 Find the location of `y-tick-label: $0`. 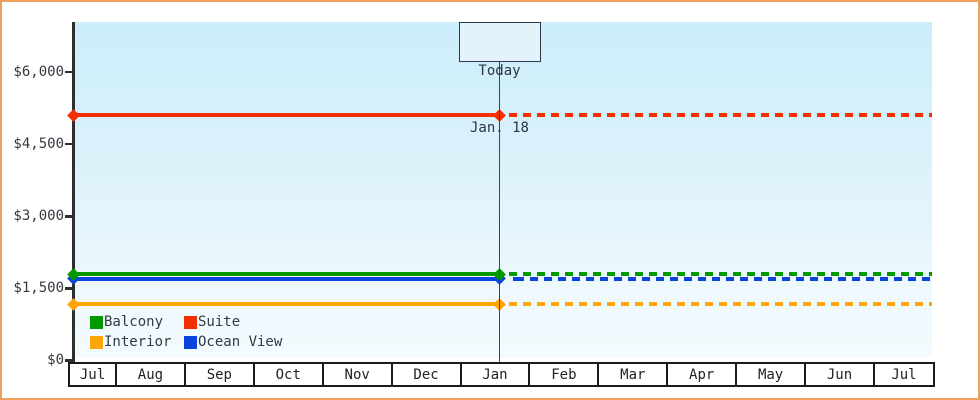

y-tick-label: $0 is located at coordinates (55, 360).